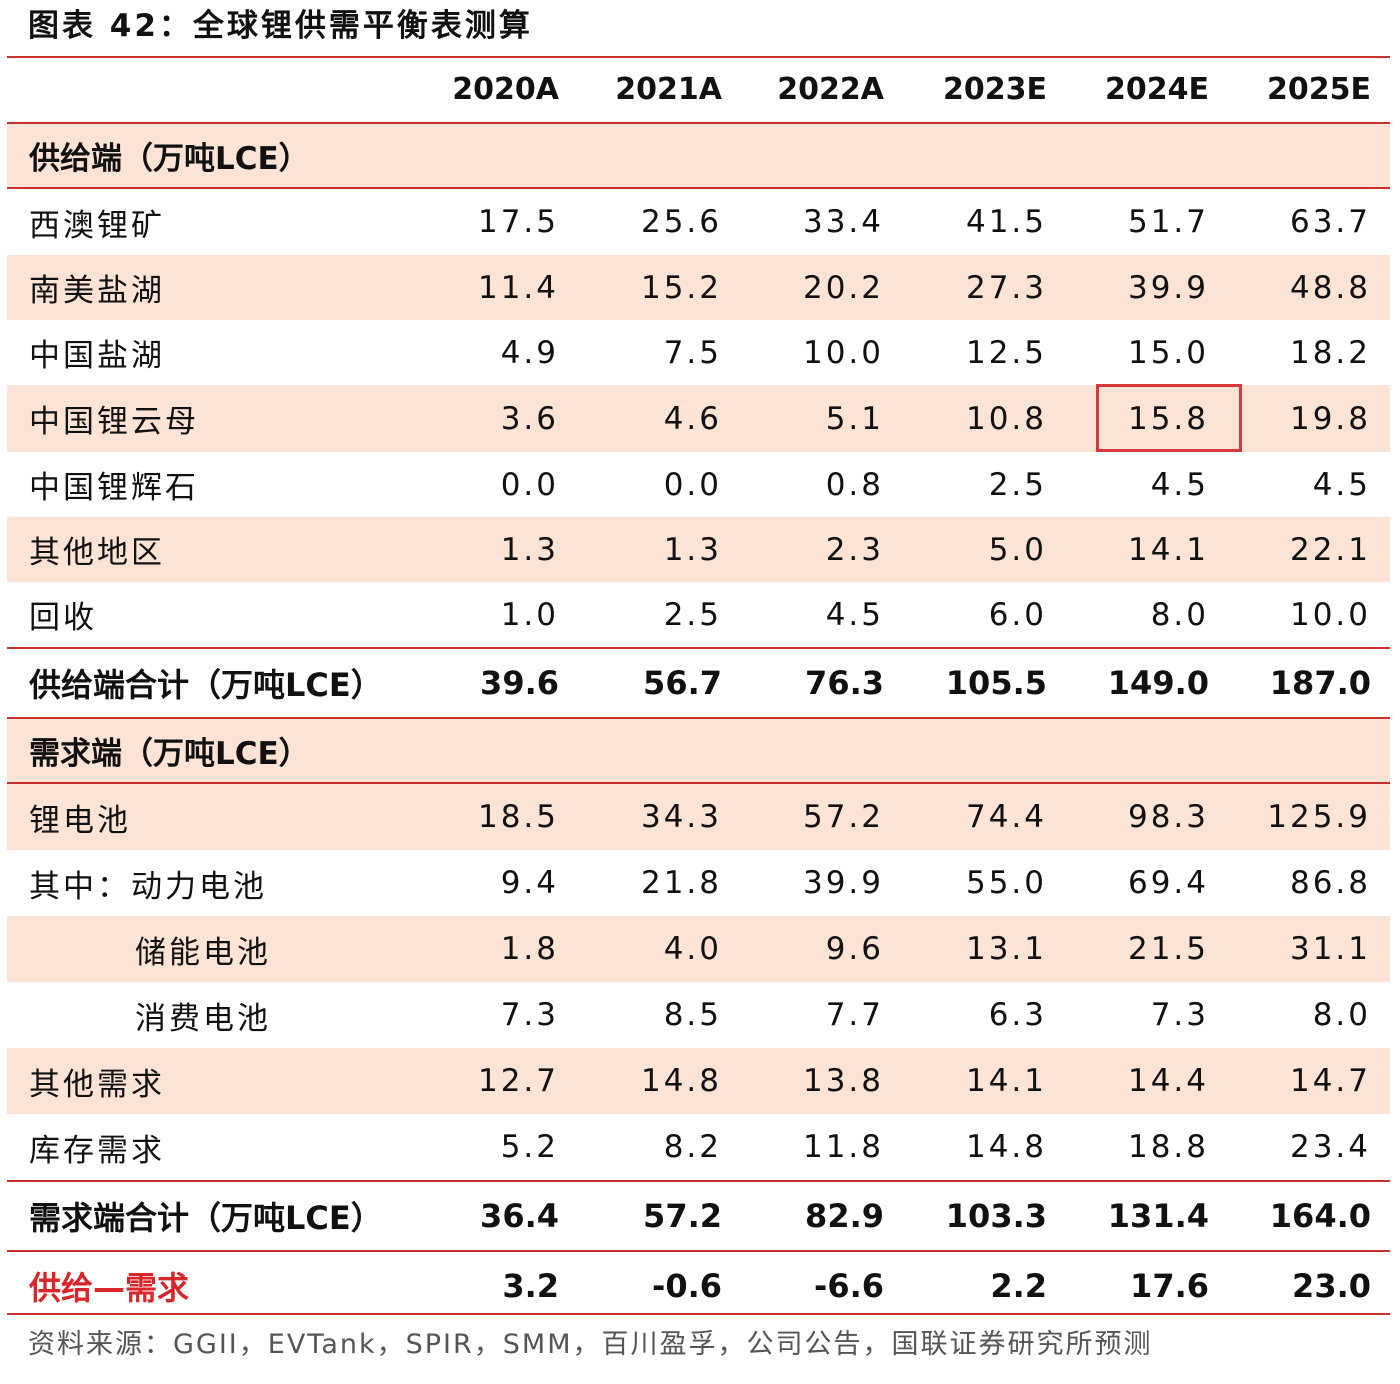 The image size is (1400, 1384). What do you see at coordinates (1017, 614) in the screenshot?
I see `cell-value: 6.0` at bounding box center [1017, 614].